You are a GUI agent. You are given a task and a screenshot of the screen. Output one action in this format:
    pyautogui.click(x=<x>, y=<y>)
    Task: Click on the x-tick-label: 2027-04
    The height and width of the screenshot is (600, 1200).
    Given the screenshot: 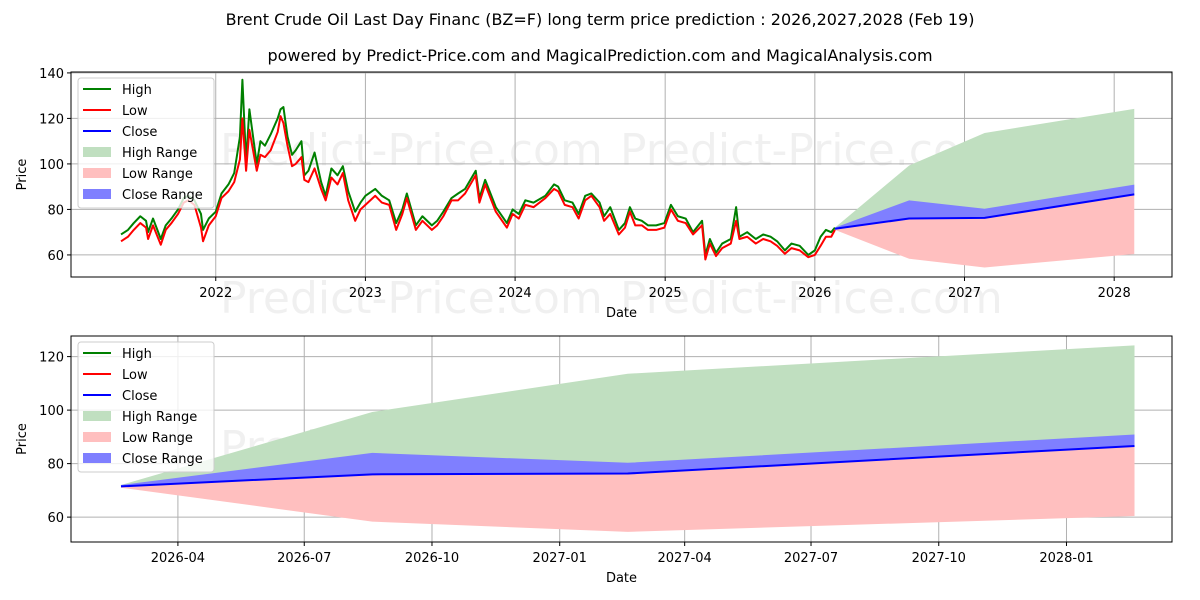 What is the action you would take?
    pyautogui.click(x=685, y=558)
    